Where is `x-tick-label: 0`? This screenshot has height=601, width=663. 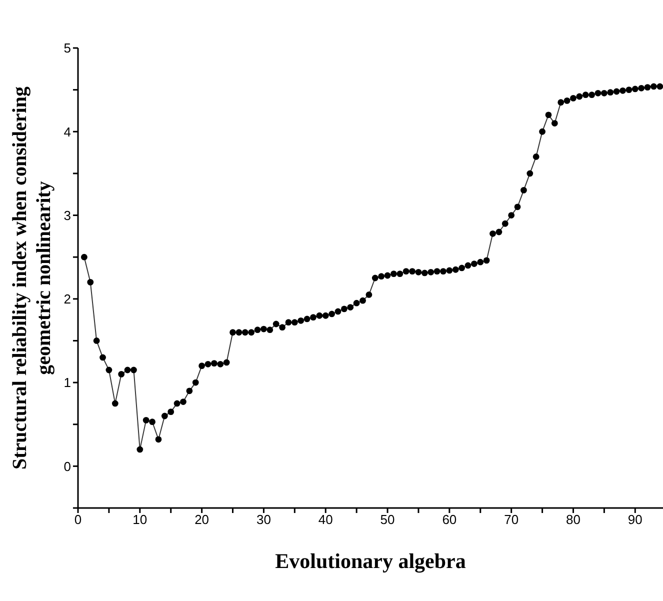
x-tick-label: 0 is located at coordinates (78, 520).